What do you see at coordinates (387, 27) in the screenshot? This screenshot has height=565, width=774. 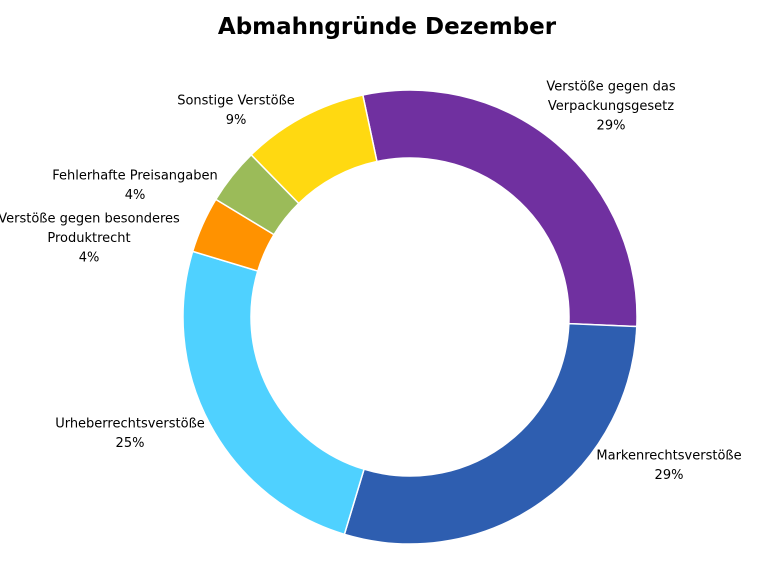 I see `chart-title: Abmahngründe Dezember` at bounding box center [387, 27].